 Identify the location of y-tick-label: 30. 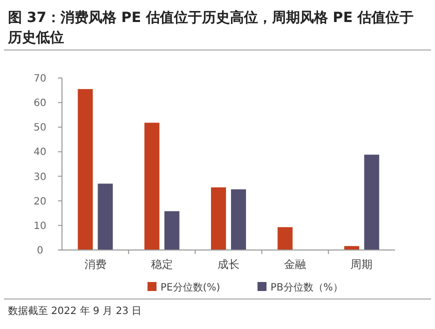
(40, 177).